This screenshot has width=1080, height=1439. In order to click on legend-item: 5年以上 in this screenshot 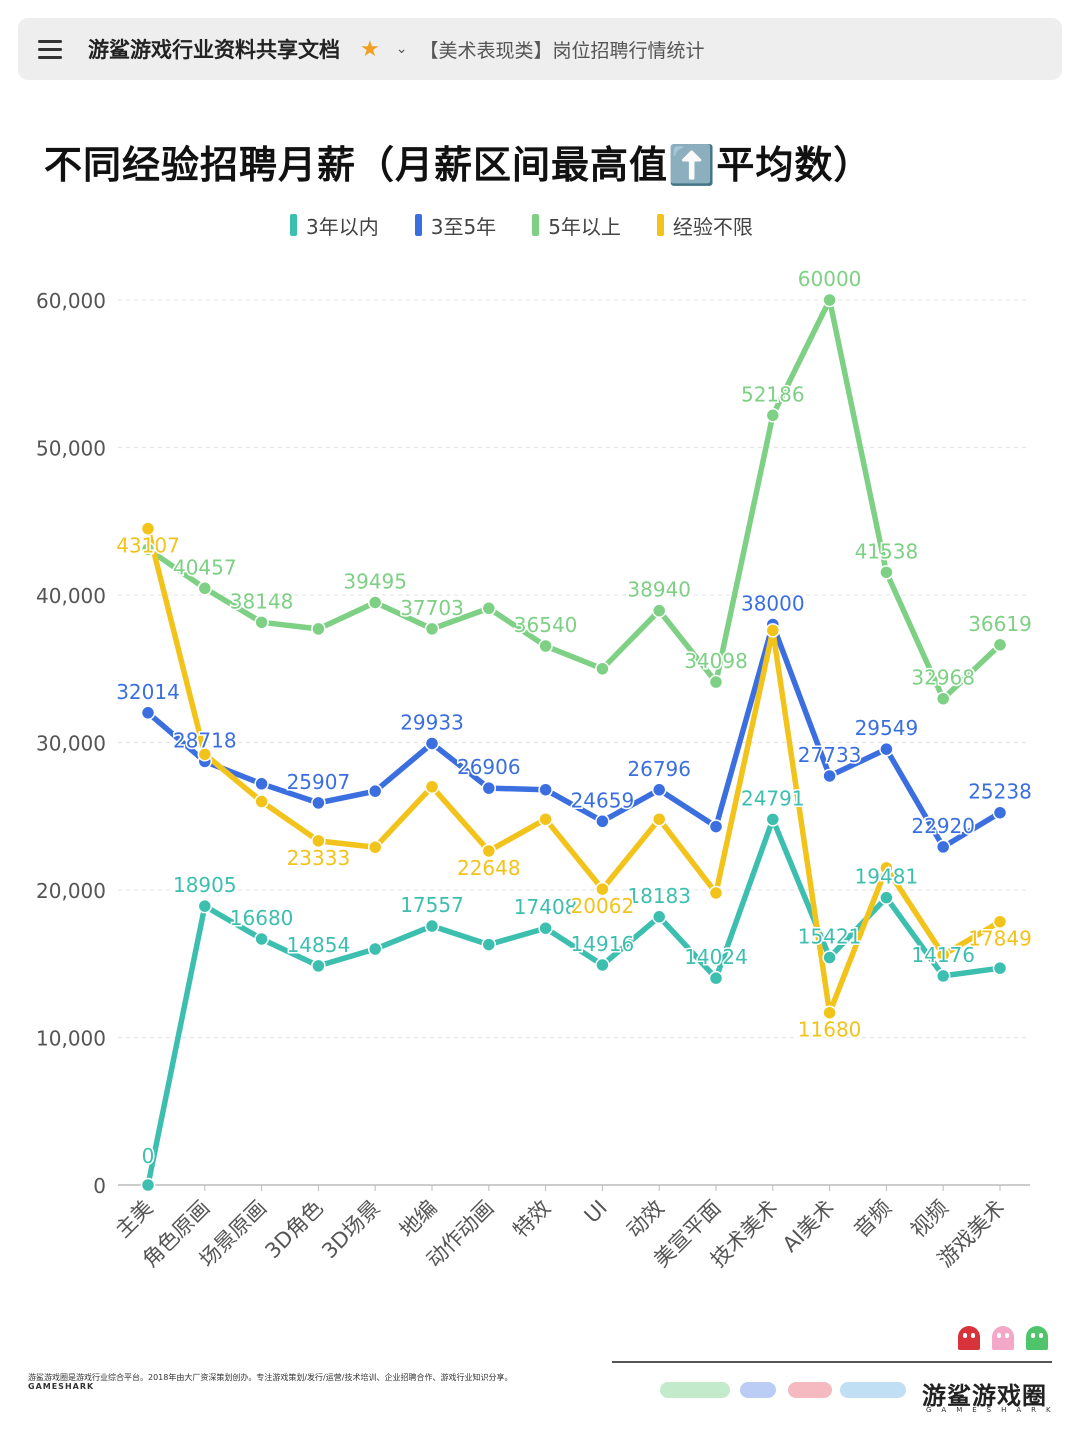, I will do `click(576, 225)`.